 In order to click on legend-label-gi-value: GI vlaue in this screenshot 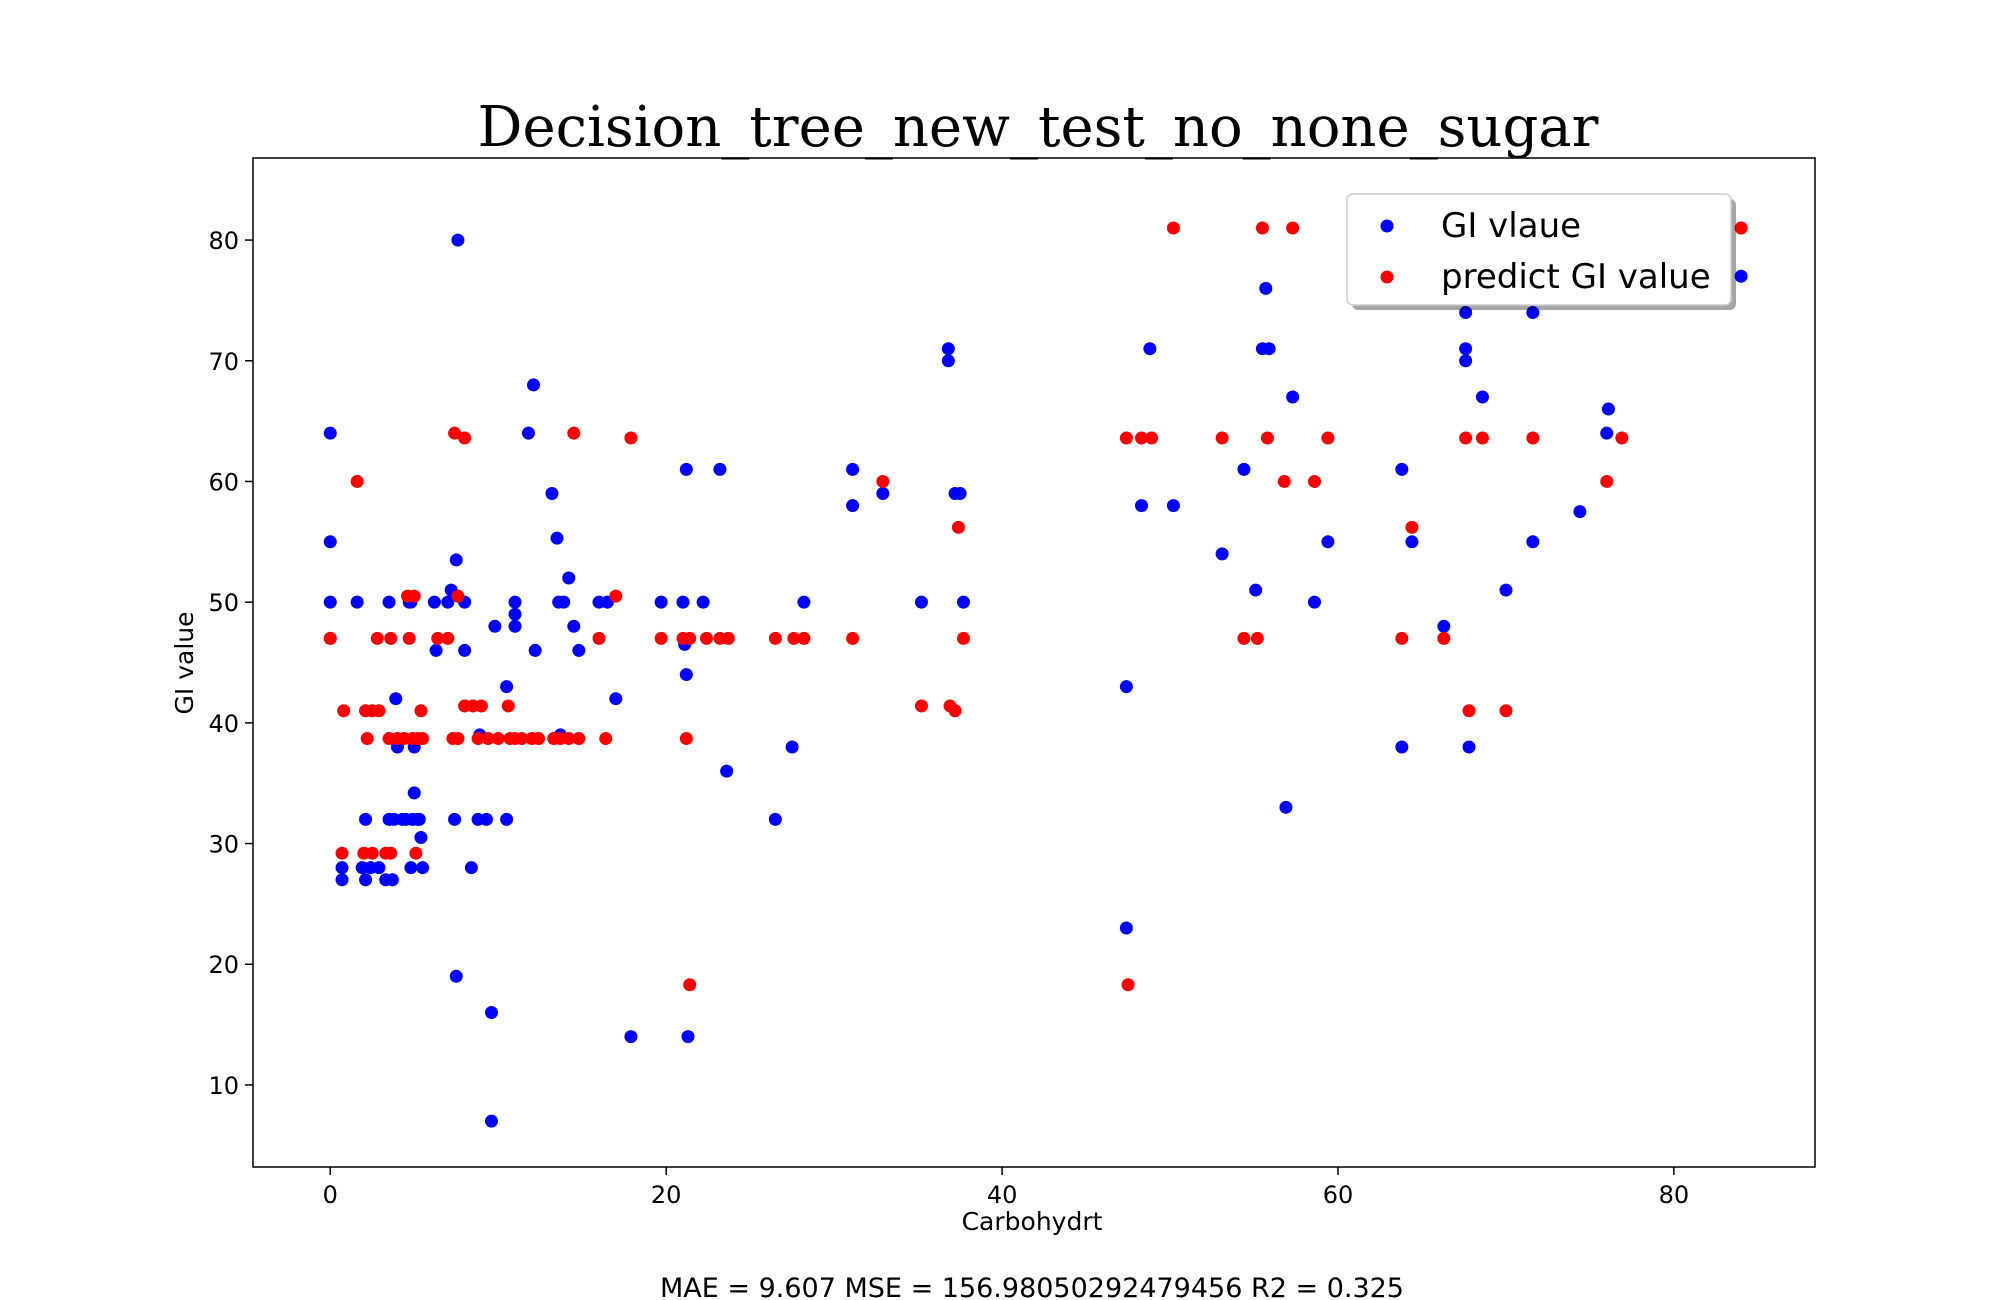, I will do `click(1511, 226)`.